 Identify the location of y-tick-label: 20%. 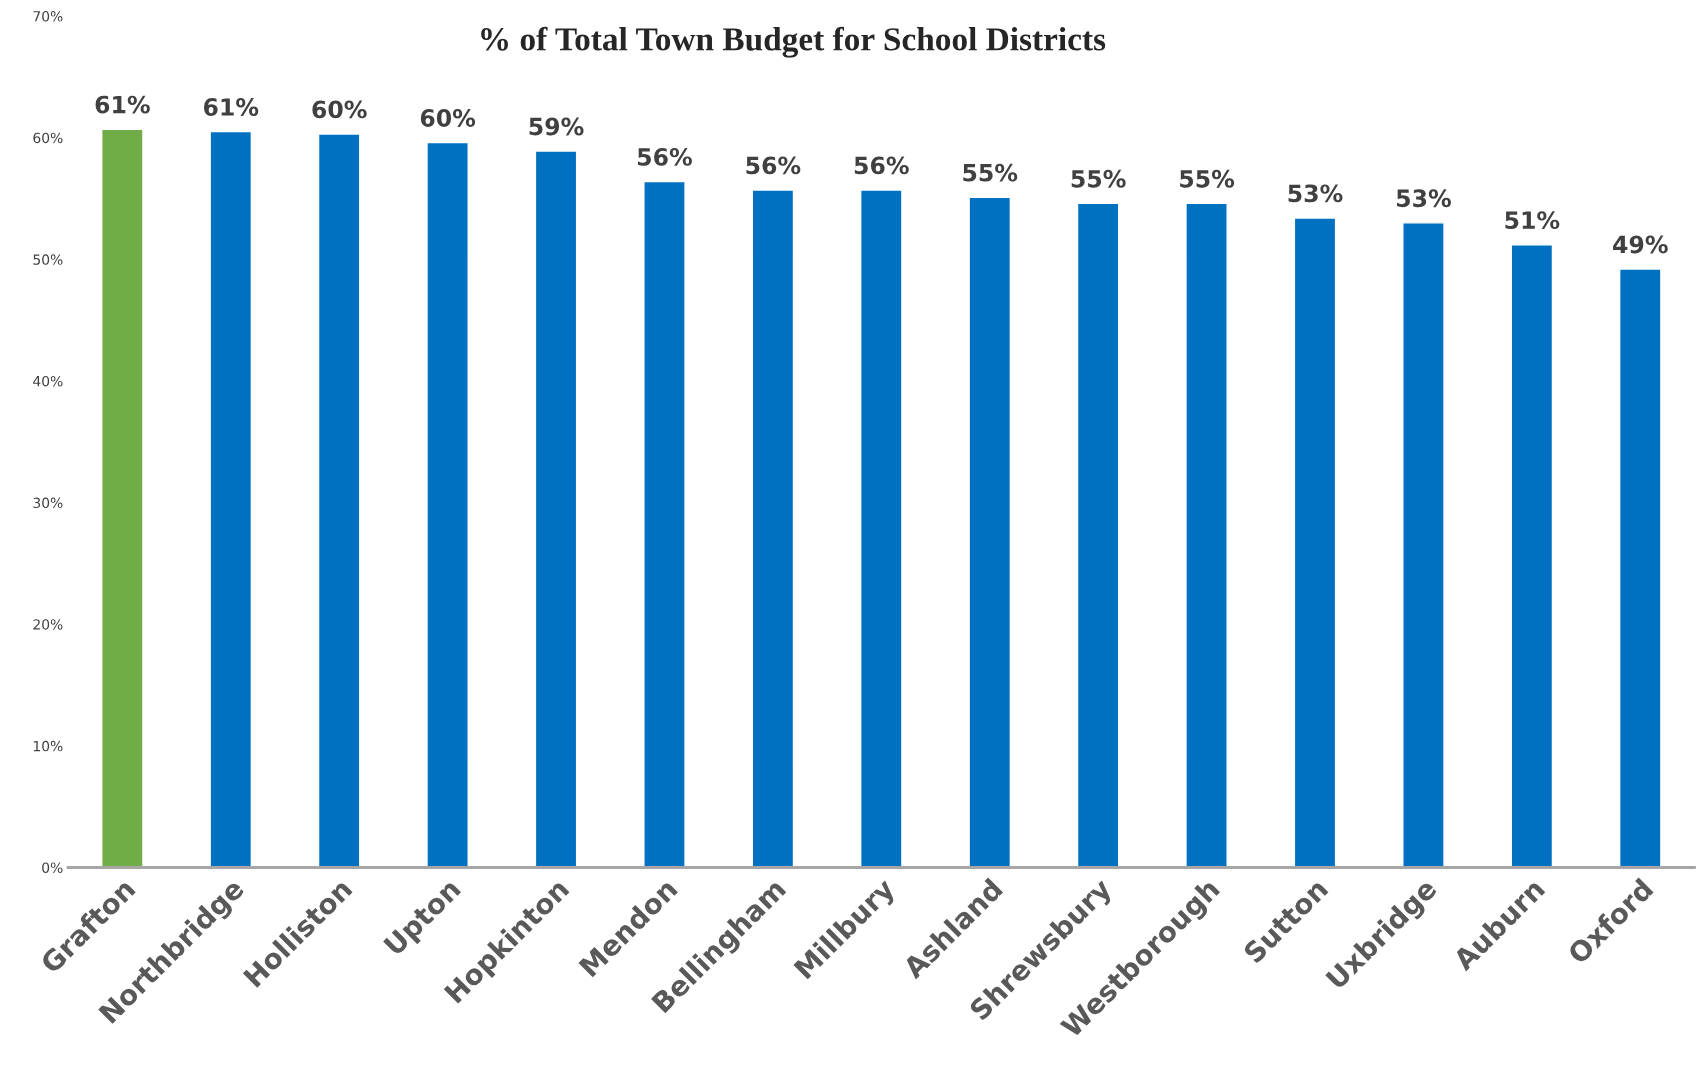
(48, 624).